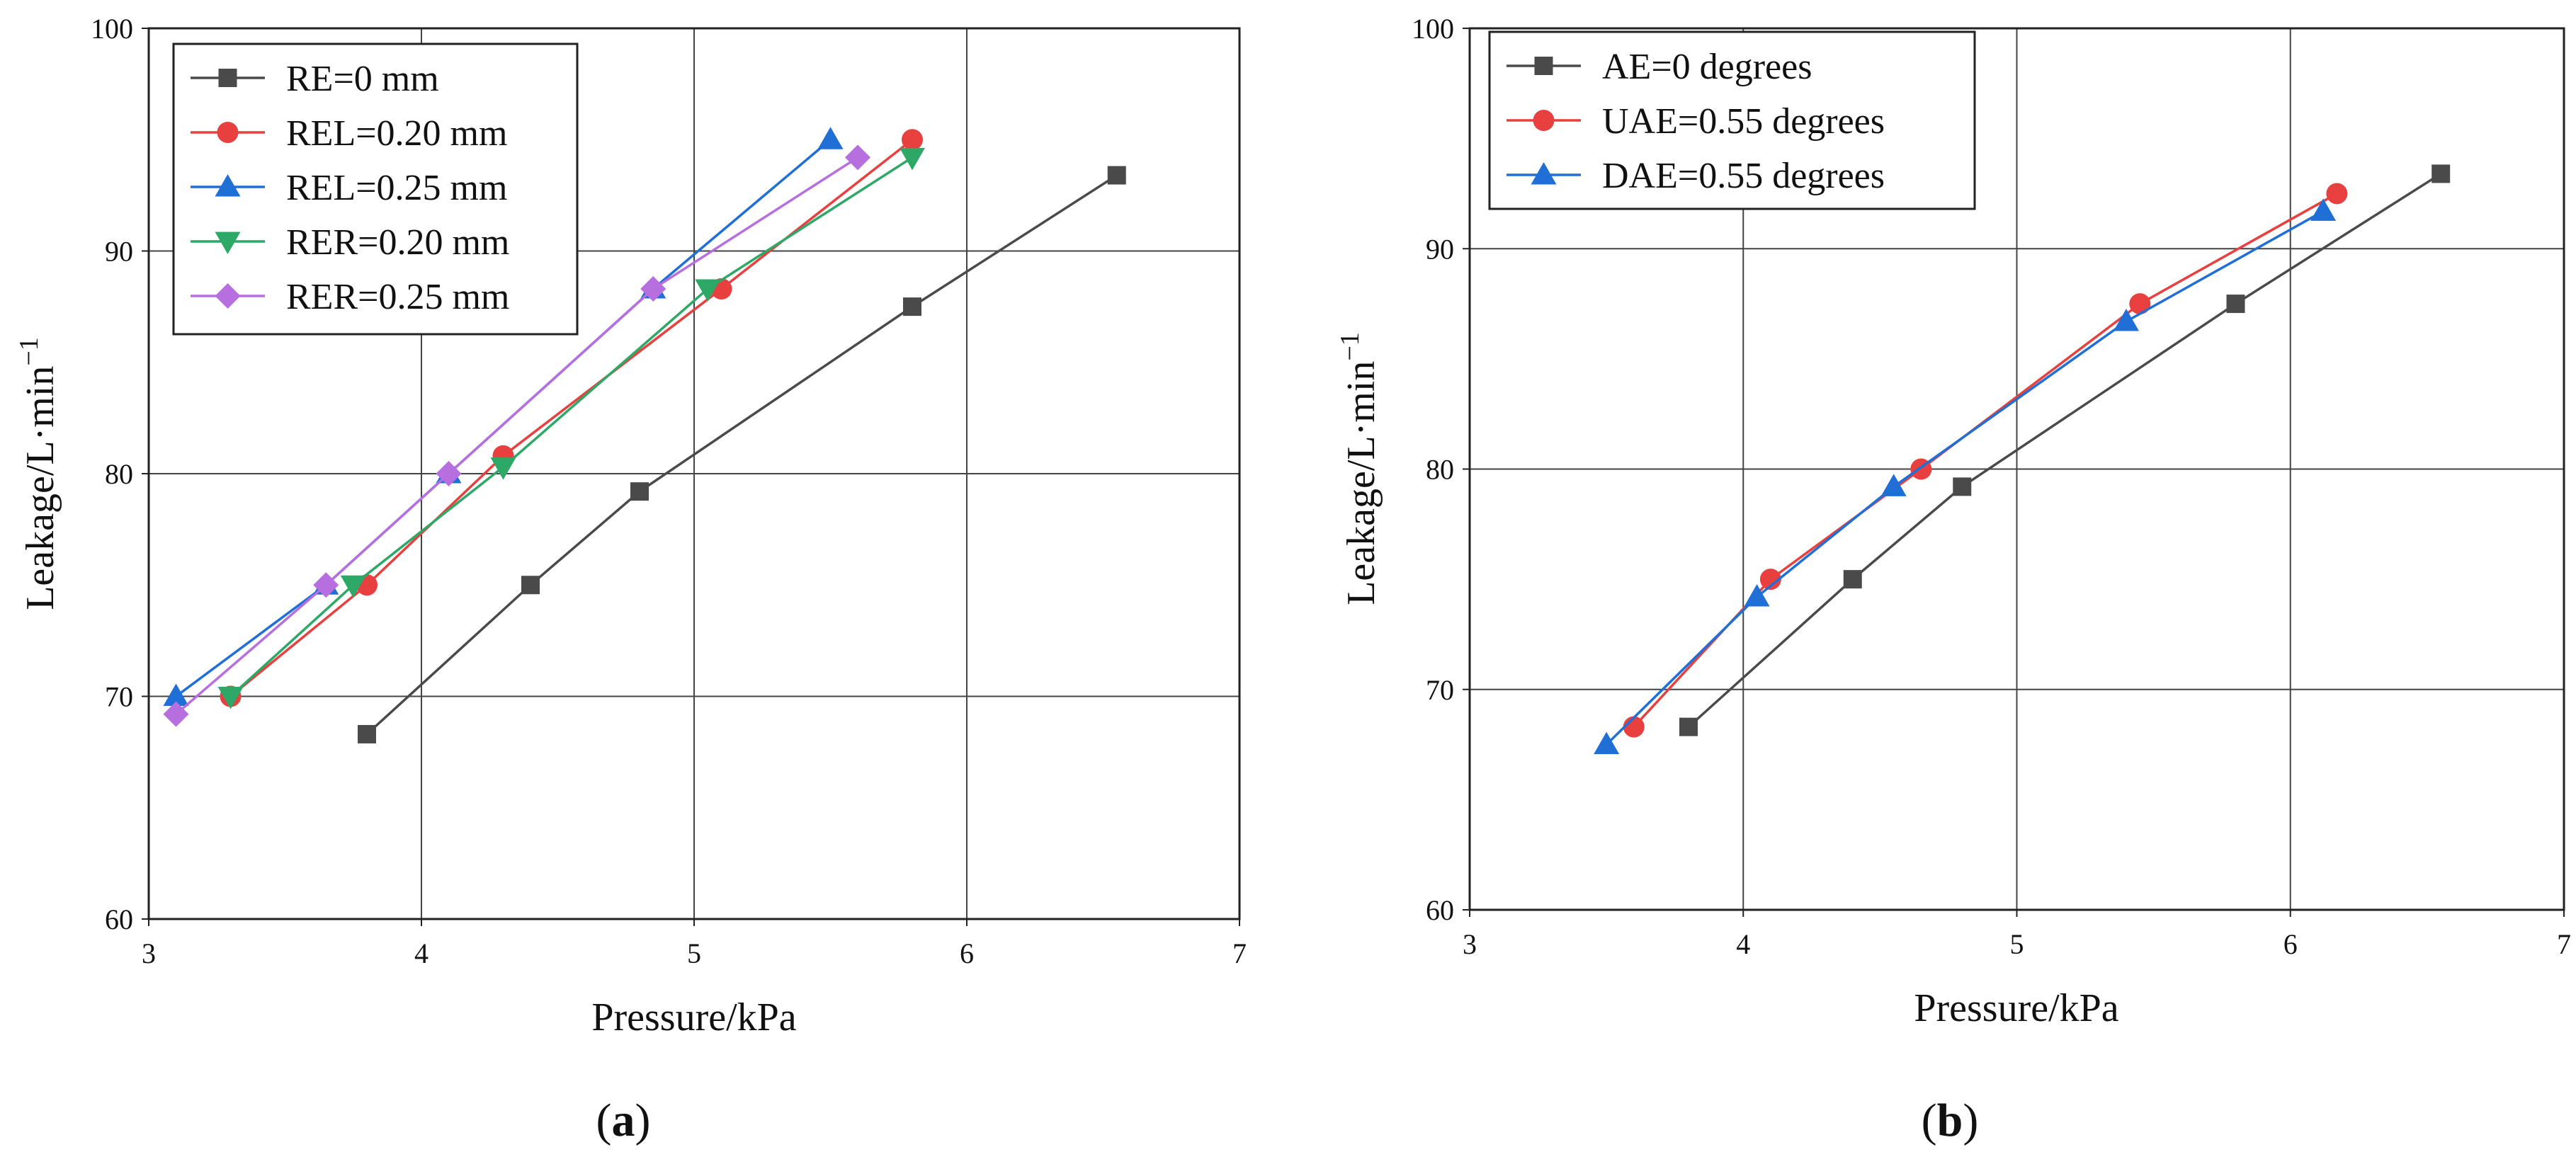  What do you see at coordinates (349, 134) in the screenshot?
I see `legend-item: REL=0.20 mm` at bounding box center [349, 134].